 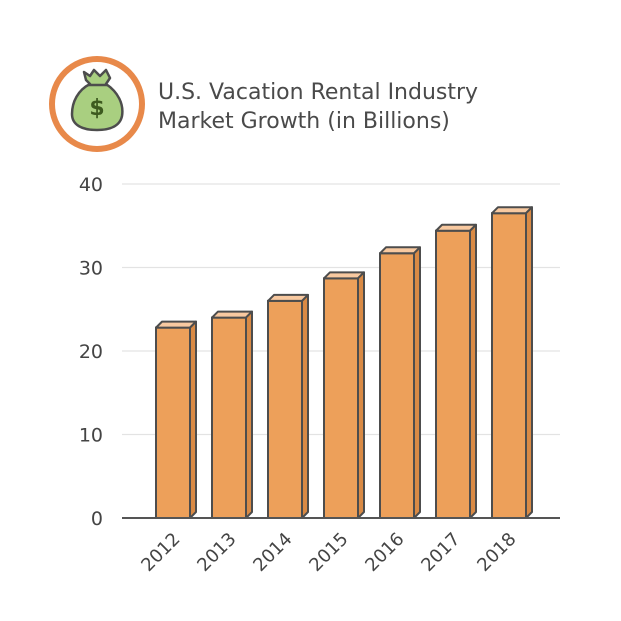 I want to click on y-tick-label: 0, so click(x=97, y=519).